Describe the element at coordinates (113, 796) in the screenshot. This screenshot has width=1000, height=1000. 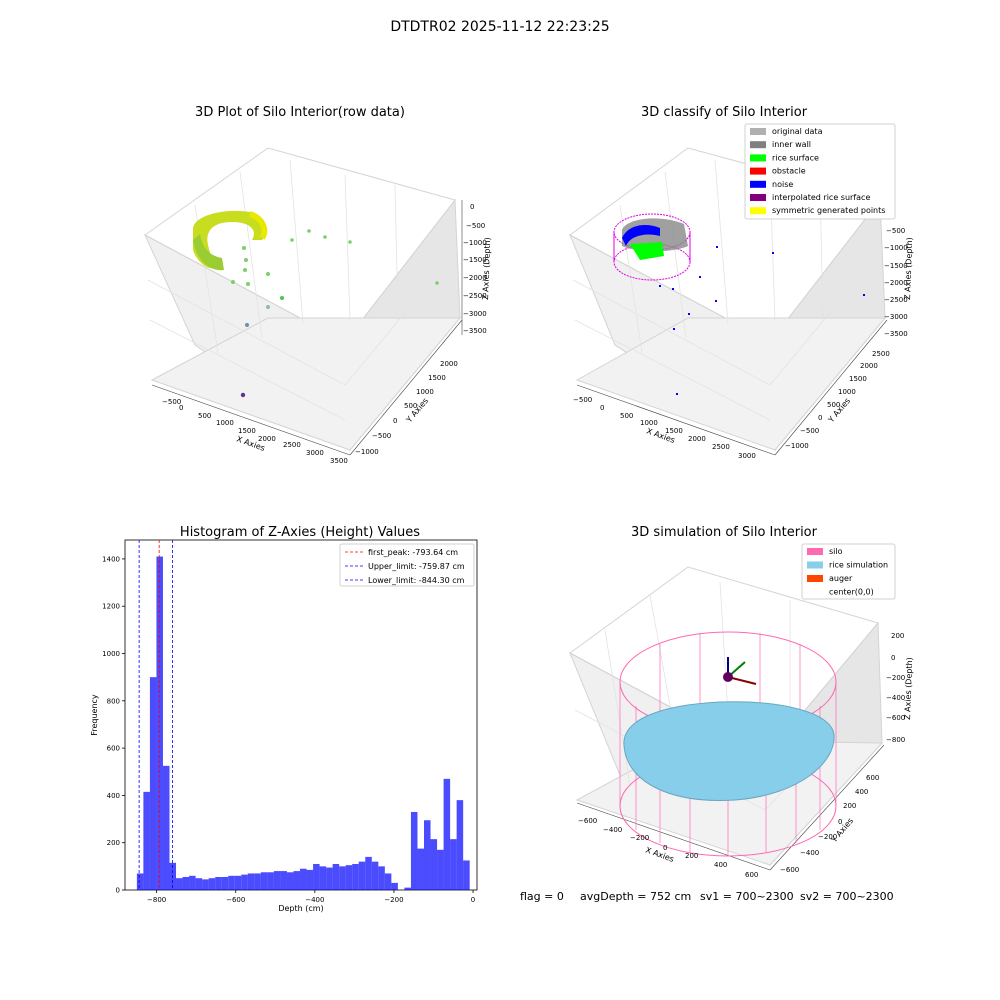
I see `histogram-y-tick-label: 400` at that location.